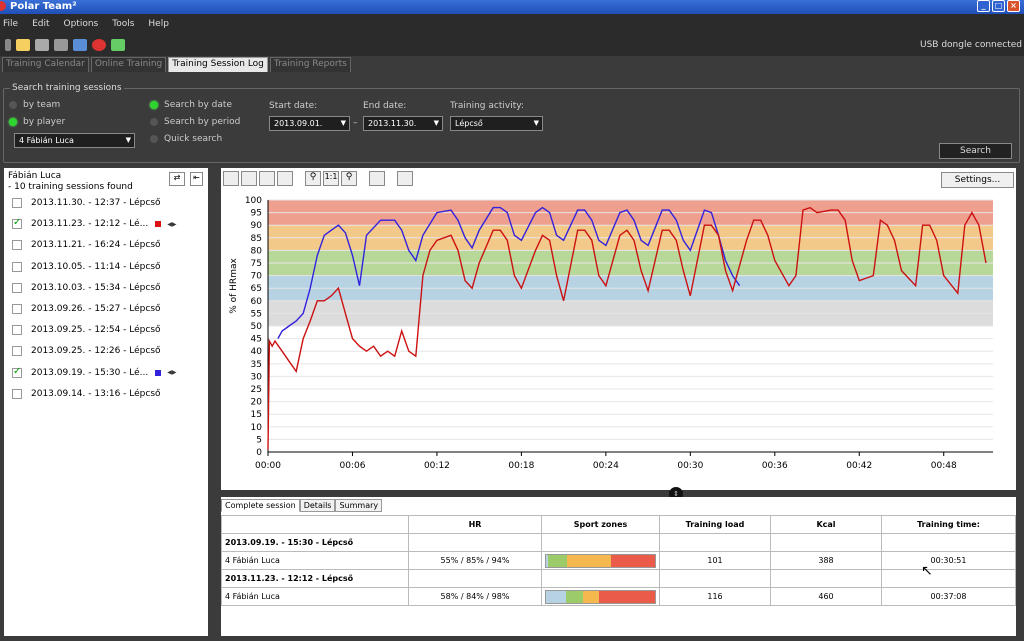  Describe the element at coordinates (257, 327) in the screenshot. I see `y-tick-label: 50` at that location.